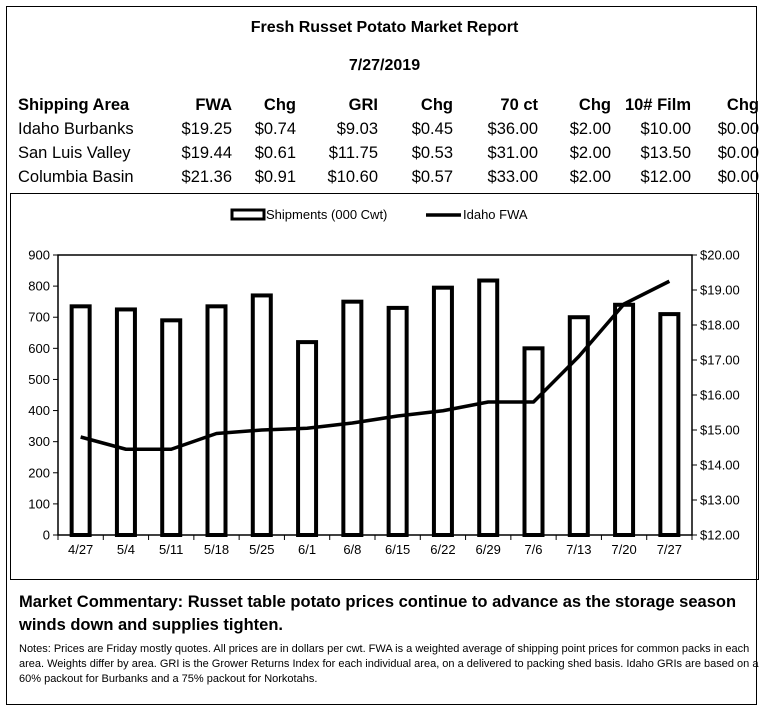  Describe the element at coordinates (397, 549) in the screenshot. I see `x-axis-tick-label: 6/15` at that location.